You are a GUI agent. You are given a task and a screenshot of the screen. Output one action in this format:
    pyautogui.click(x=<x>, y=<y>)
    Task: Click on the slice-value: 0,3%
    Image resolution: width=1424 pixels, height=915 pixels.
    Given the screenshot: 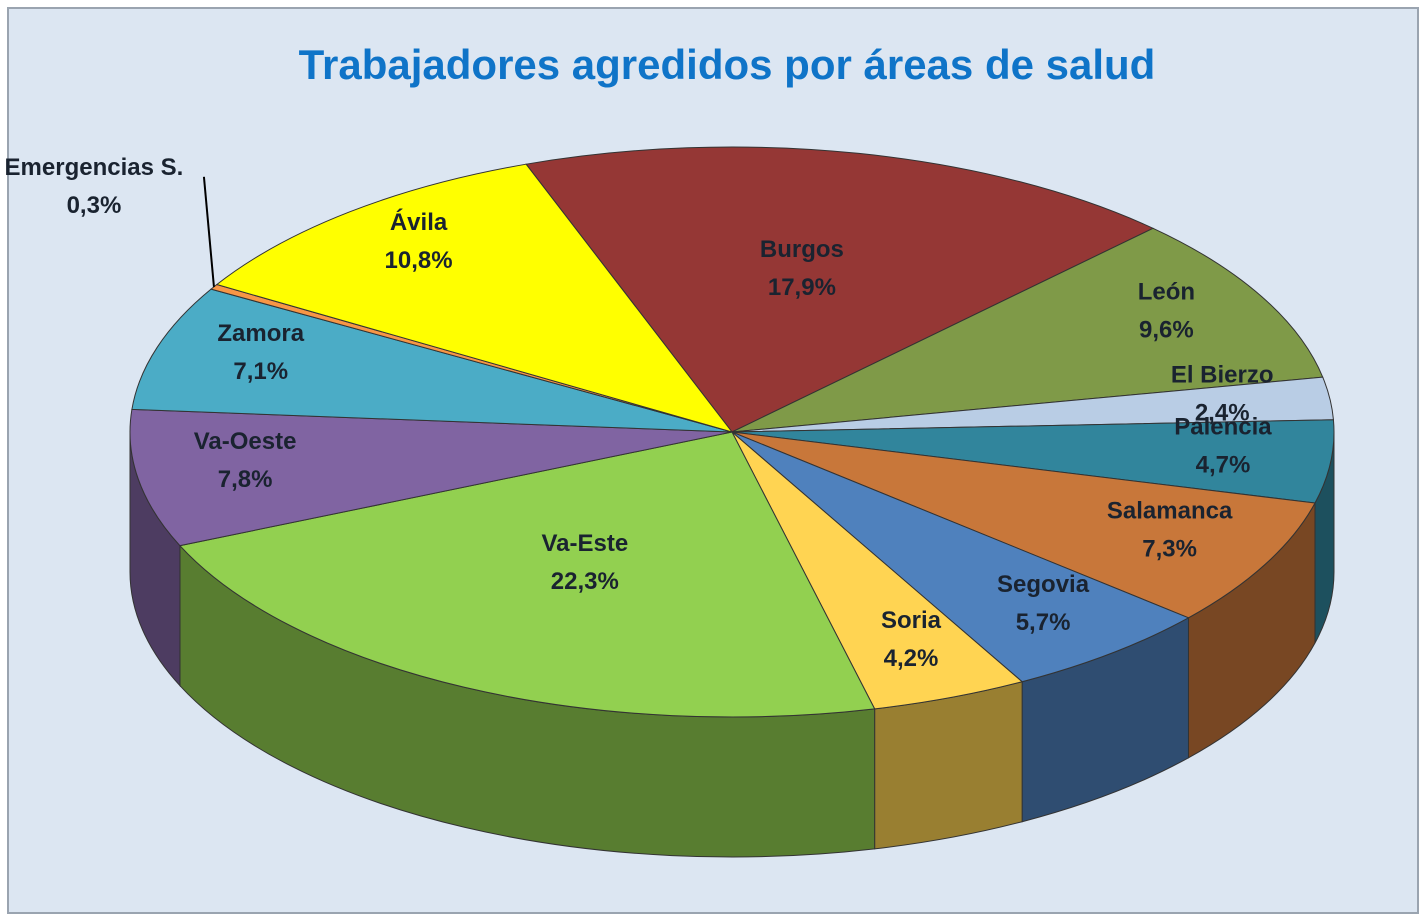 What is the action you would take?
    pyautogui.click(x=94, y=205)
    